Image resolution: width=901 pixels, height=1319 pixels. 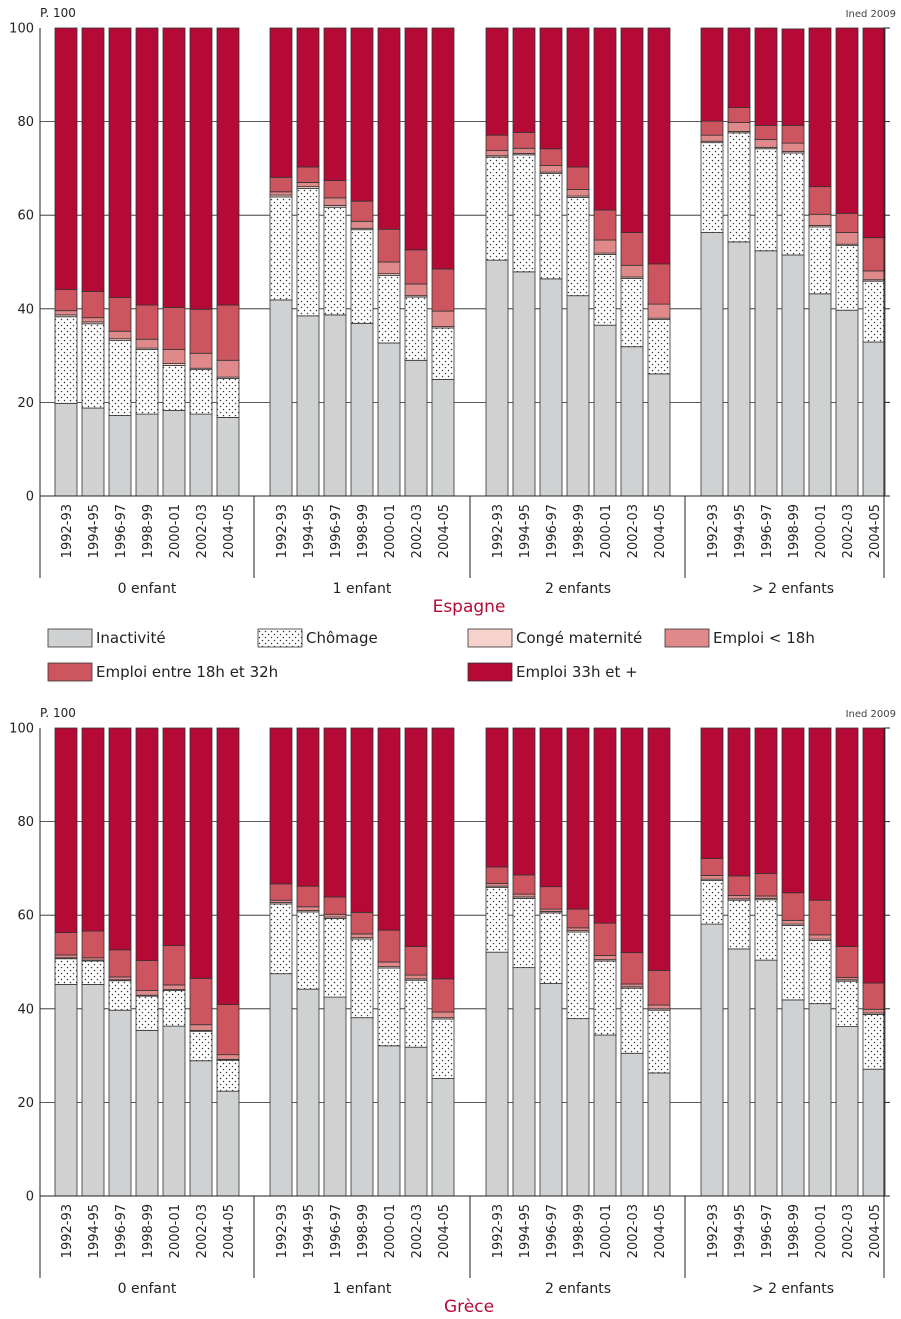 What do you see at coordinates (579, 638) in the screenshot?
I see `legend-label: Congé maternité` at bounding box center [579, 638].